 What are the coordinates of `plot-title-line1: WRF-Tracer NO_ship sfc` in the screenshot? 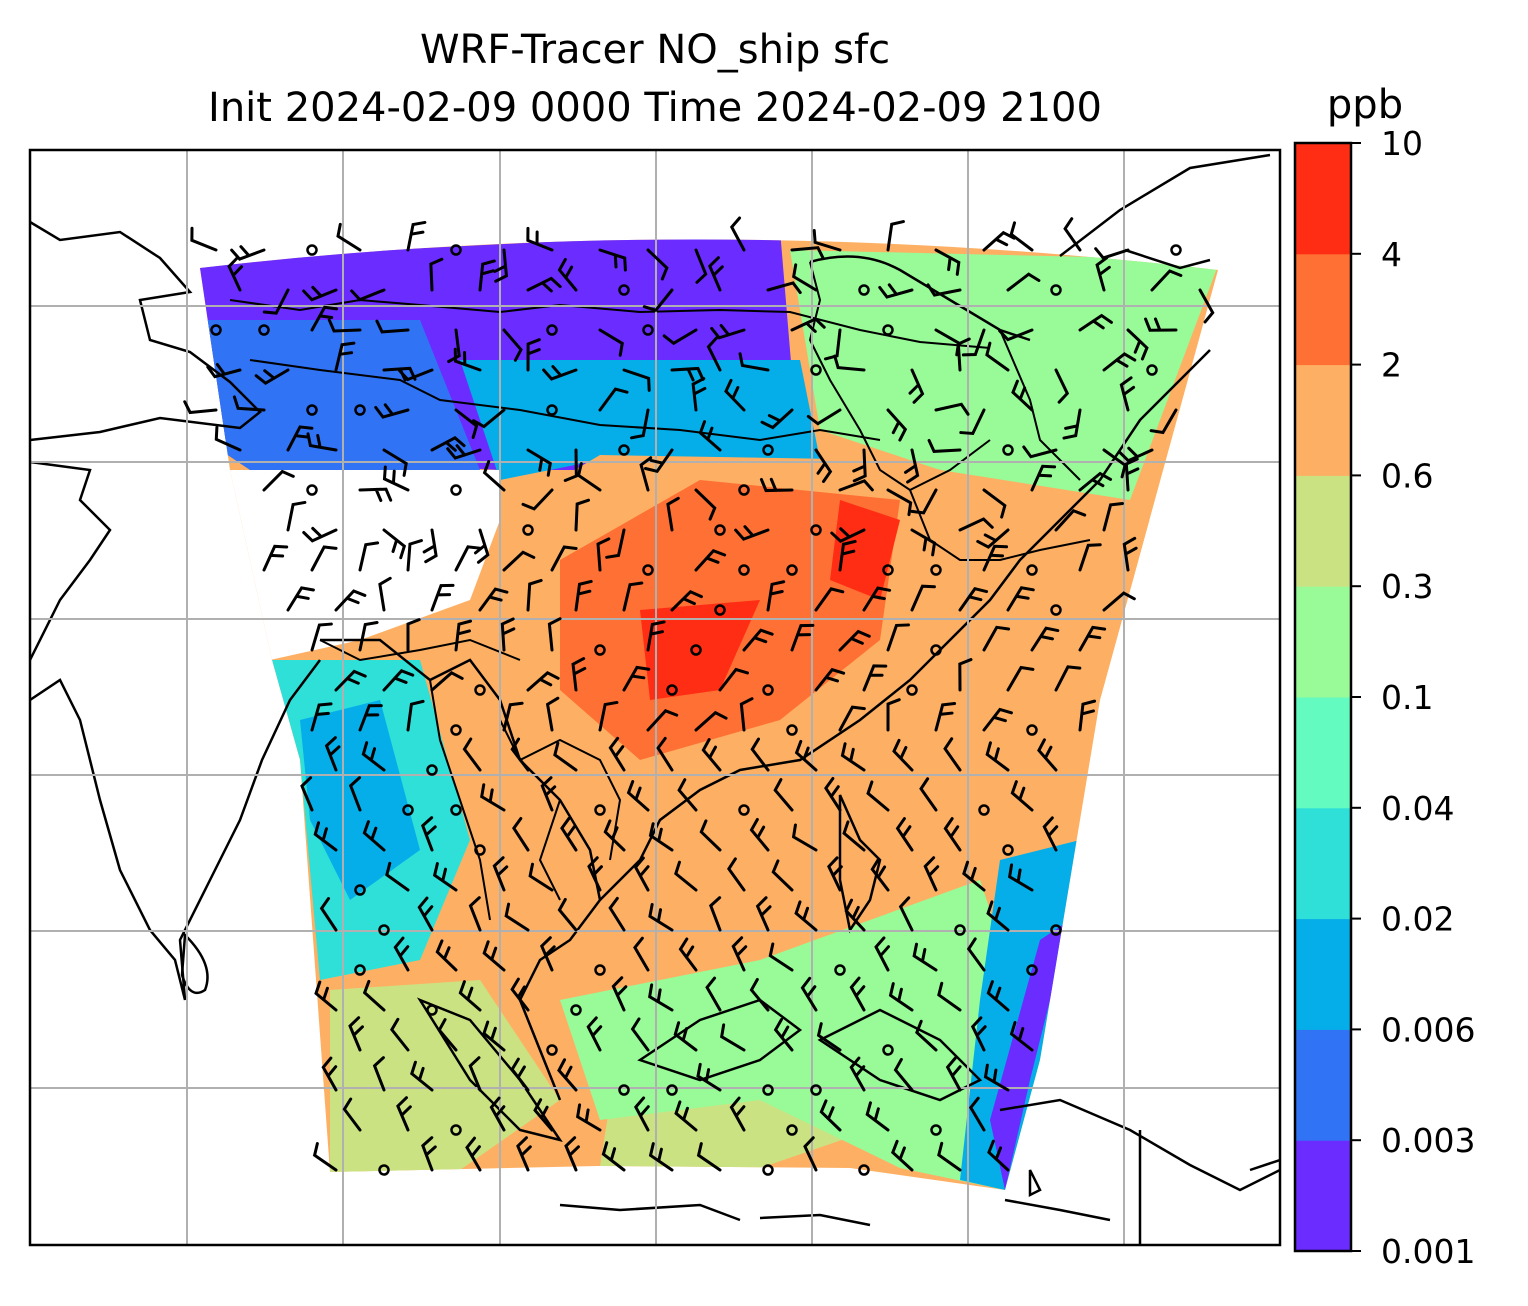 It's located at (655, 50).